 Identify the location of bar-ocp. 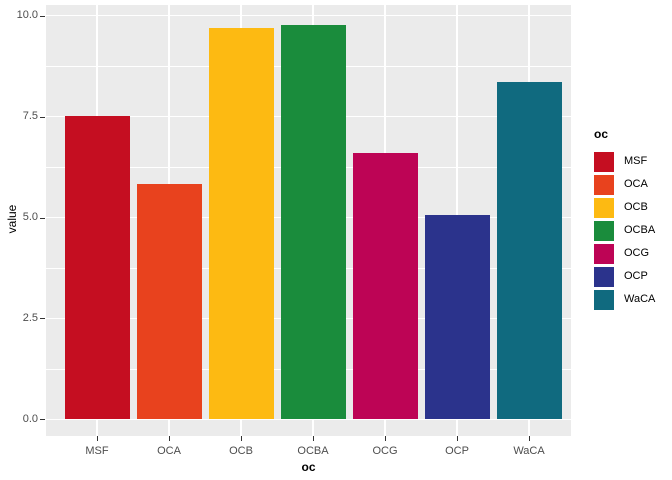
(457, 317).